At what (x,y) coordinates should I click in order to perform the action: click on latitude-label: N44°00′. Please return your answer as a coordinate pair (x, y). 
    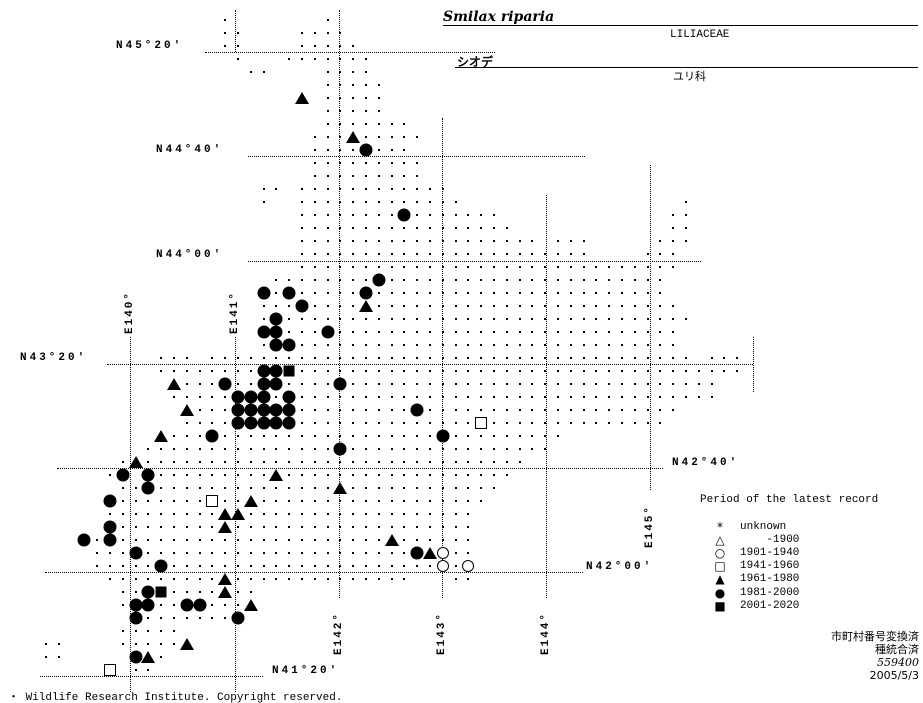
    Looking at the image, I should click on (190, 255).